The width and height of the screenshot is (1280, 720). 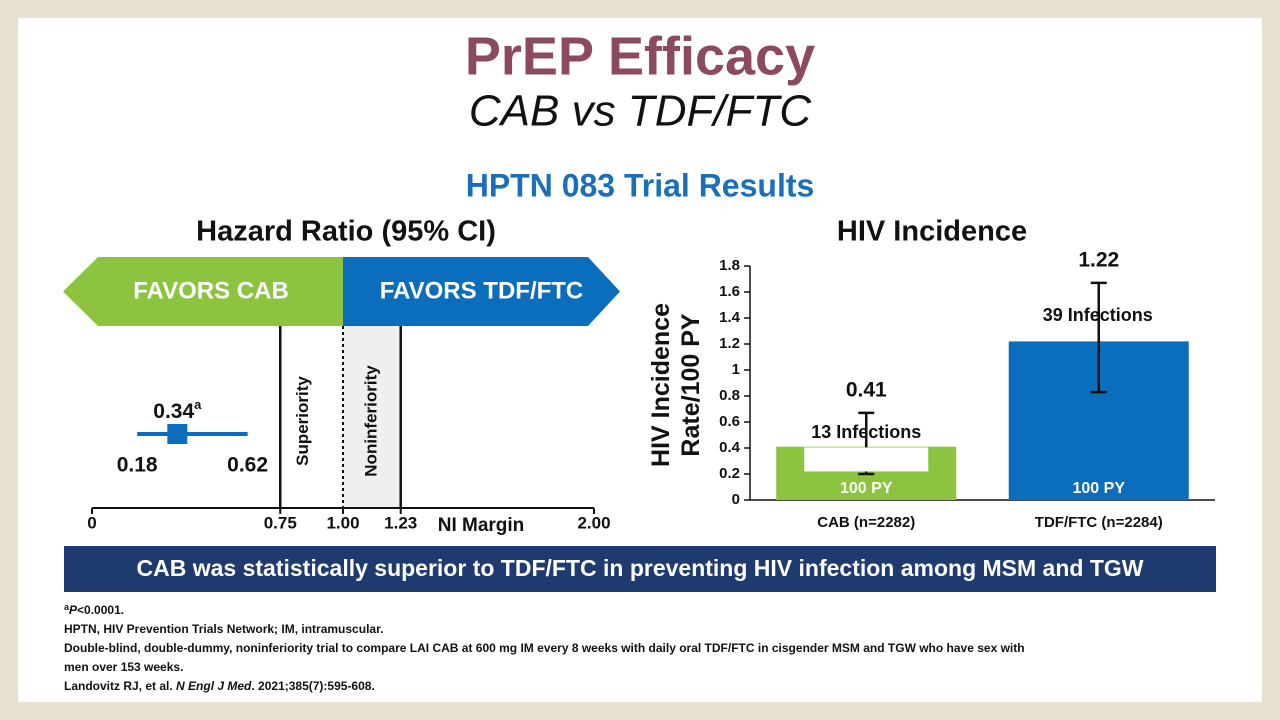 What do you see at coordinates (640, 185) in the screenshot?
I see `section-title: HPTN 083 Trial Results` at bounding box center [640, 185].